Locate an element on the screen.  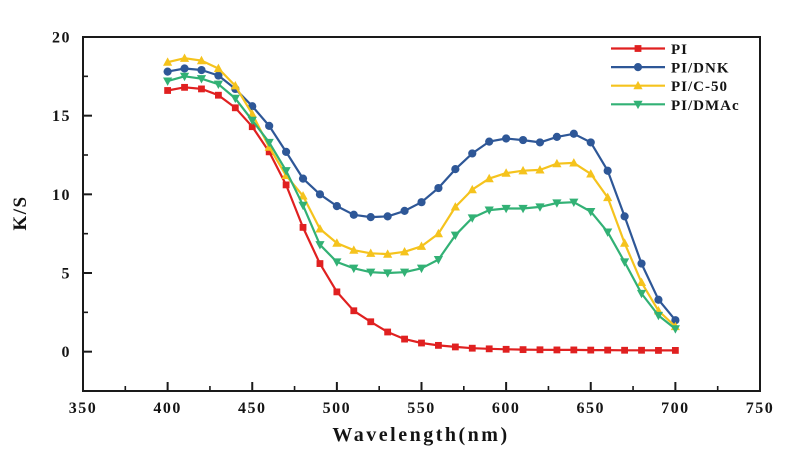
x-tick-label: 400 is located at coordinates (167, 408).